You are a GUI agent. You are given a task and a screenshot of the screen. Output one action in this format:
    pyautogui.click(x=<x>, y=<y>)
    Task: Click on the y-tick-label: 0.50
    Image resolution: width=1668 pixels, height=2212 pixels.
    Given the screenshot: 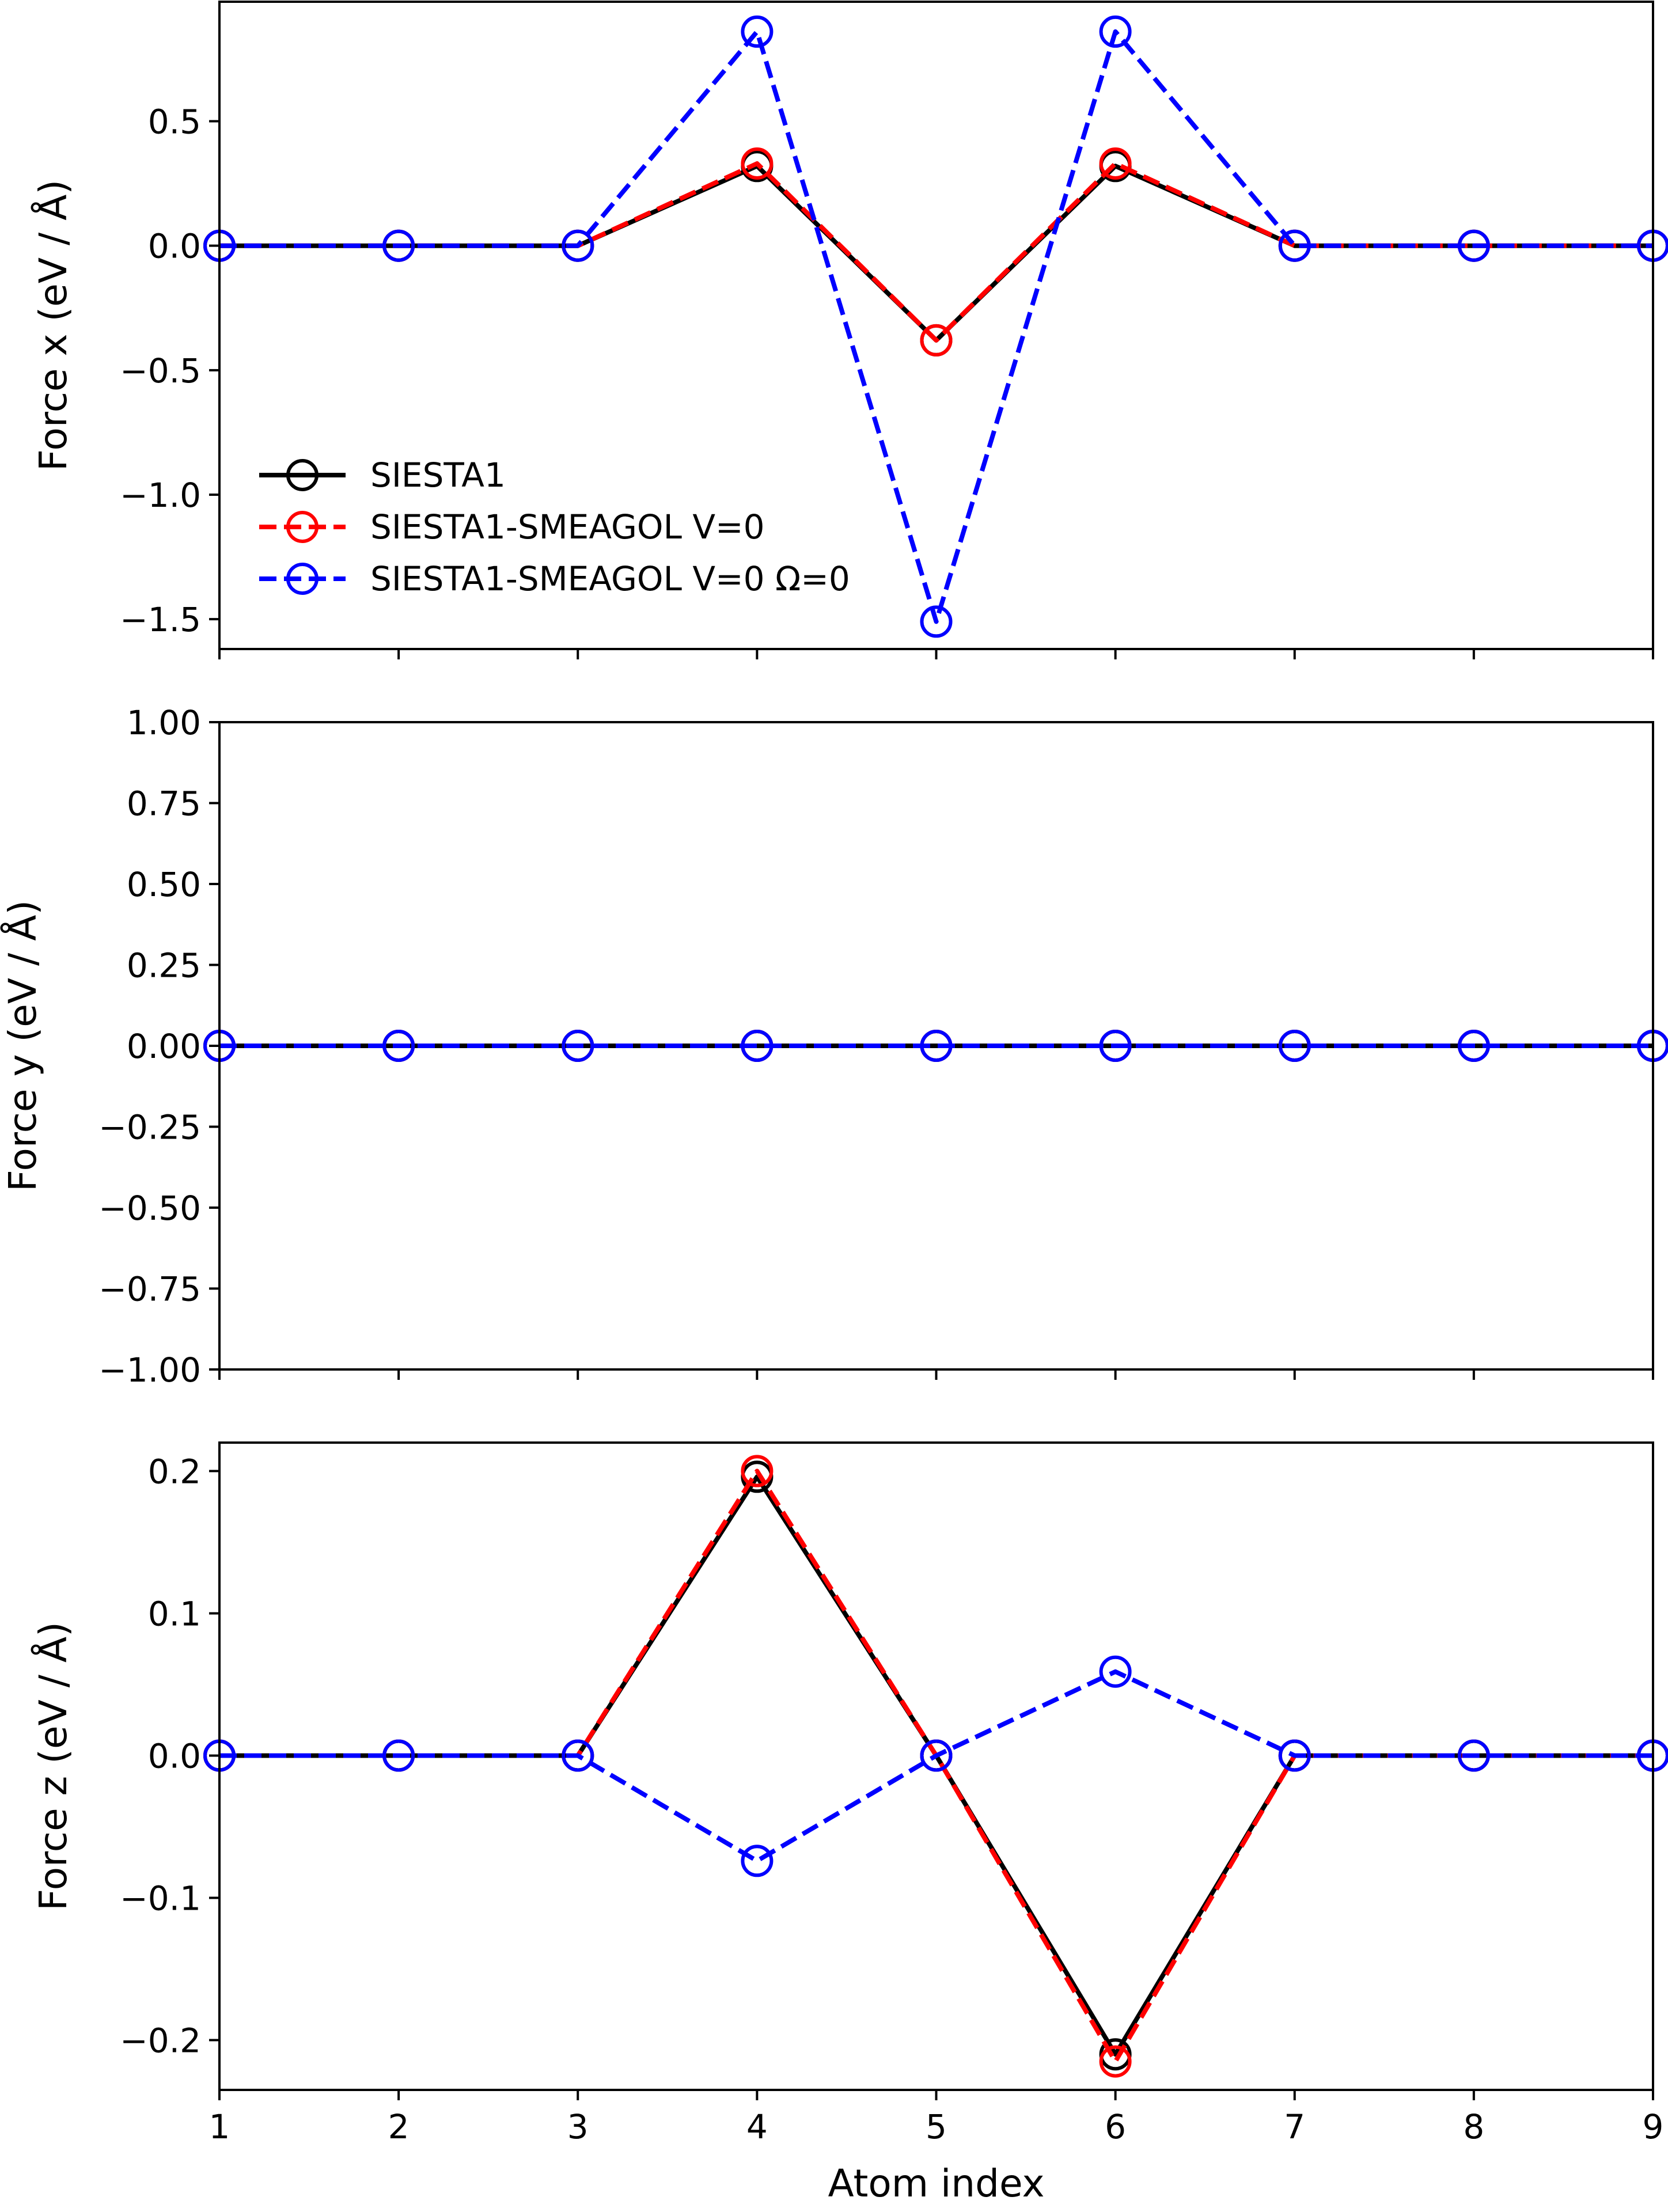 What is the action you would take?
    pyautogui.click(x=164, y=884)
    